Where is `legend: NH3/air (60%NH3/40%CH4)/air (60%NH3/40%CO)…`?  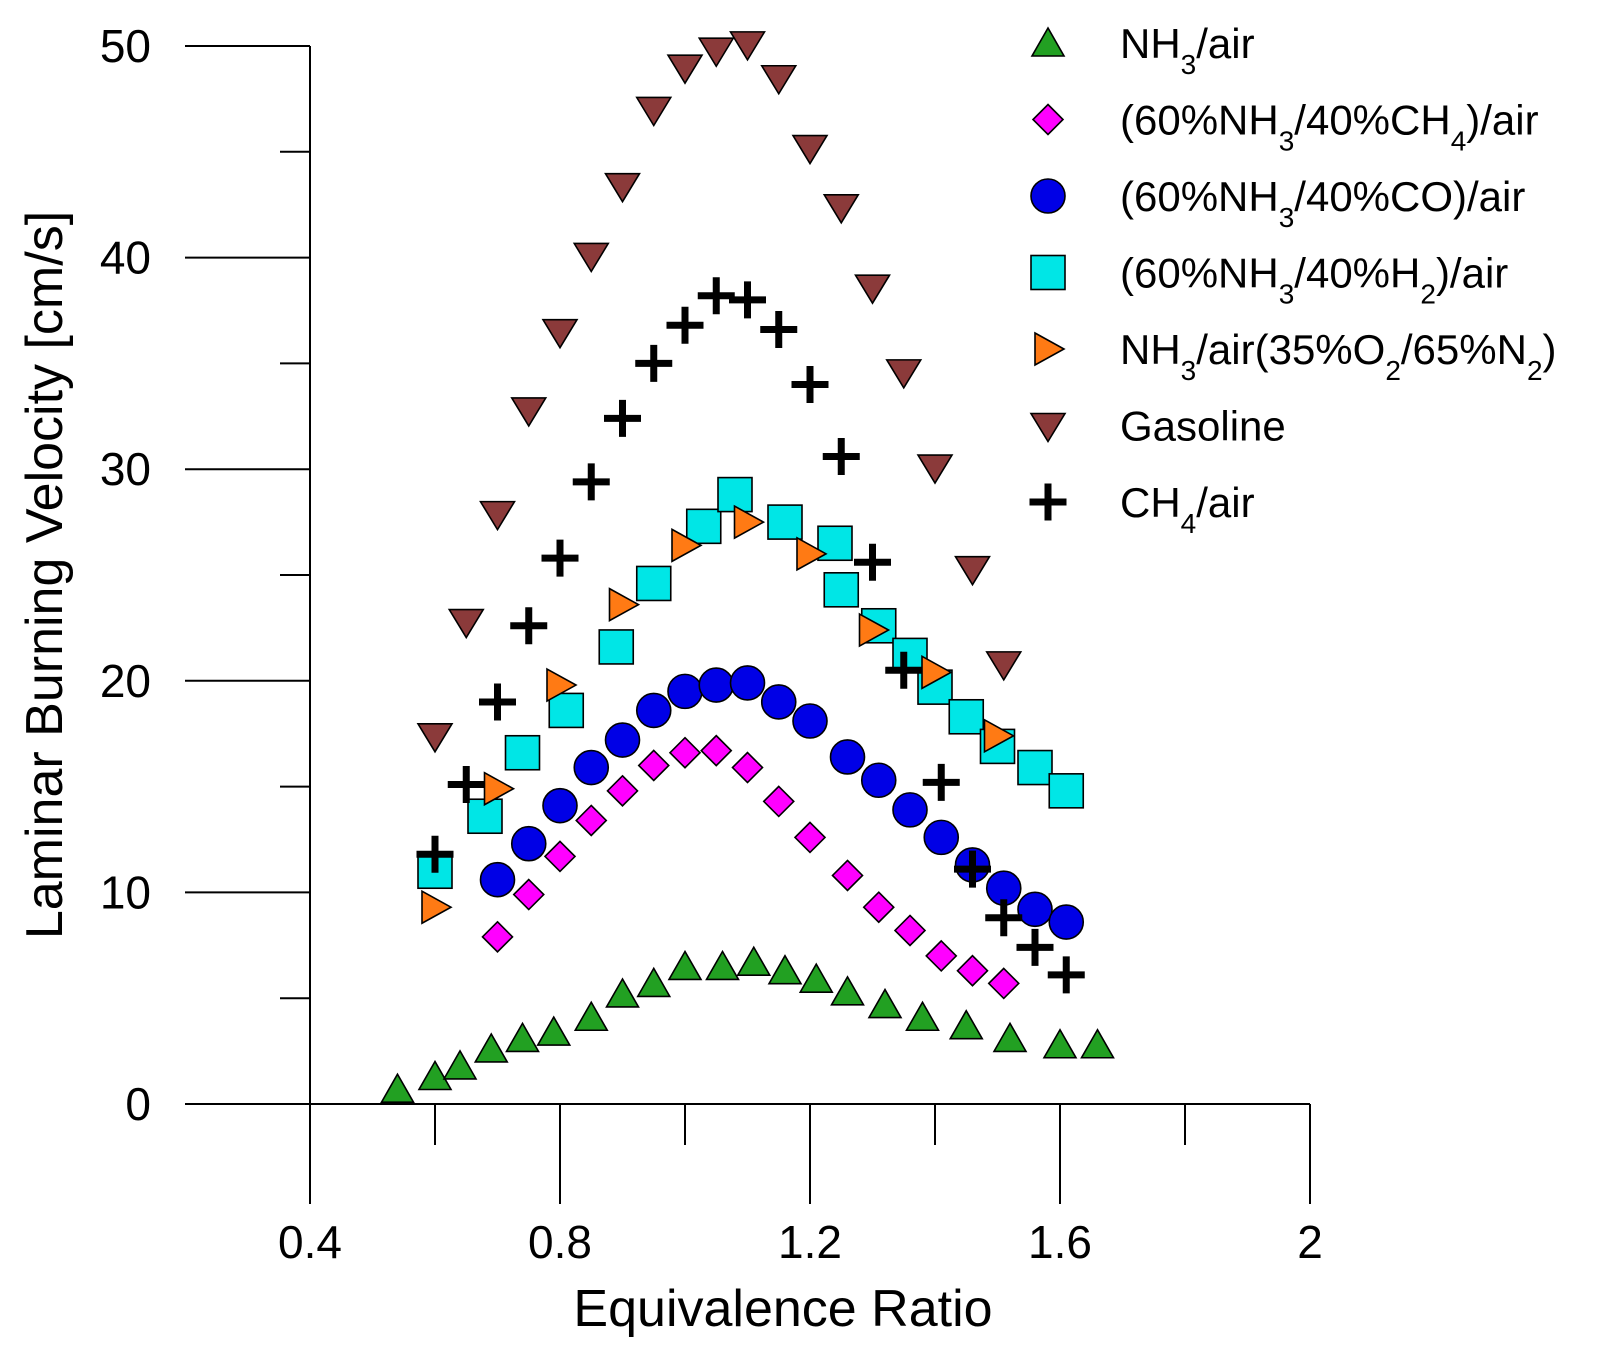 legend: NH3/air (60%NH3/40%CH4)/air (60%NH3/40%CO)… is located at coordinates (1293, 279).